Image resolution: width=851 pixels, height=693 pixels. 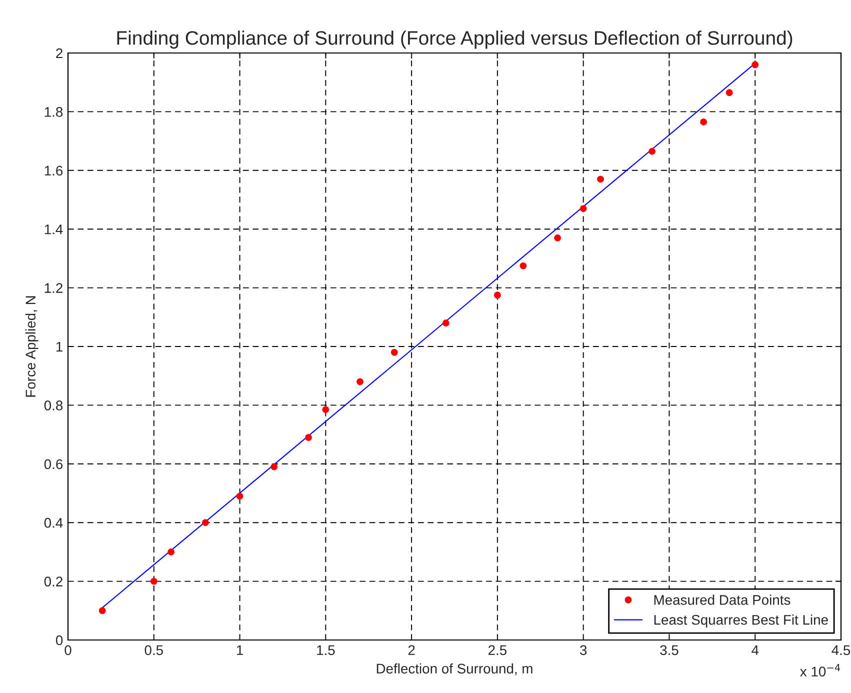 What do you see at coordinates (53, 229) in the screenshot?
I see `y-tick-label: 1.4` at bounding box center [53, 229].